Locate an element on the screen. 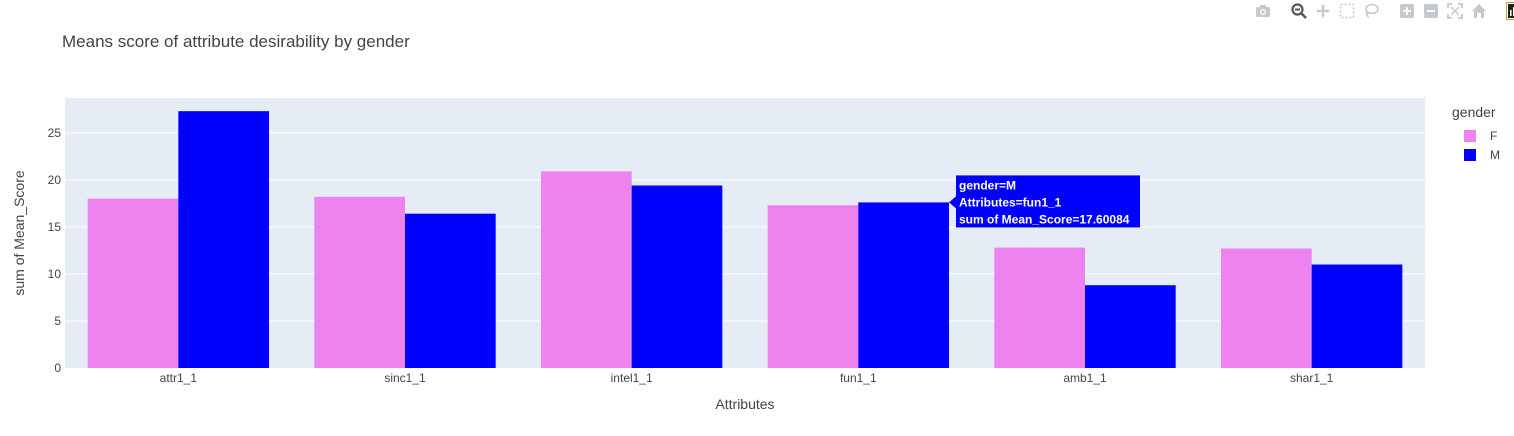  legend-item-m: M is located at coordinates (1482, 154).